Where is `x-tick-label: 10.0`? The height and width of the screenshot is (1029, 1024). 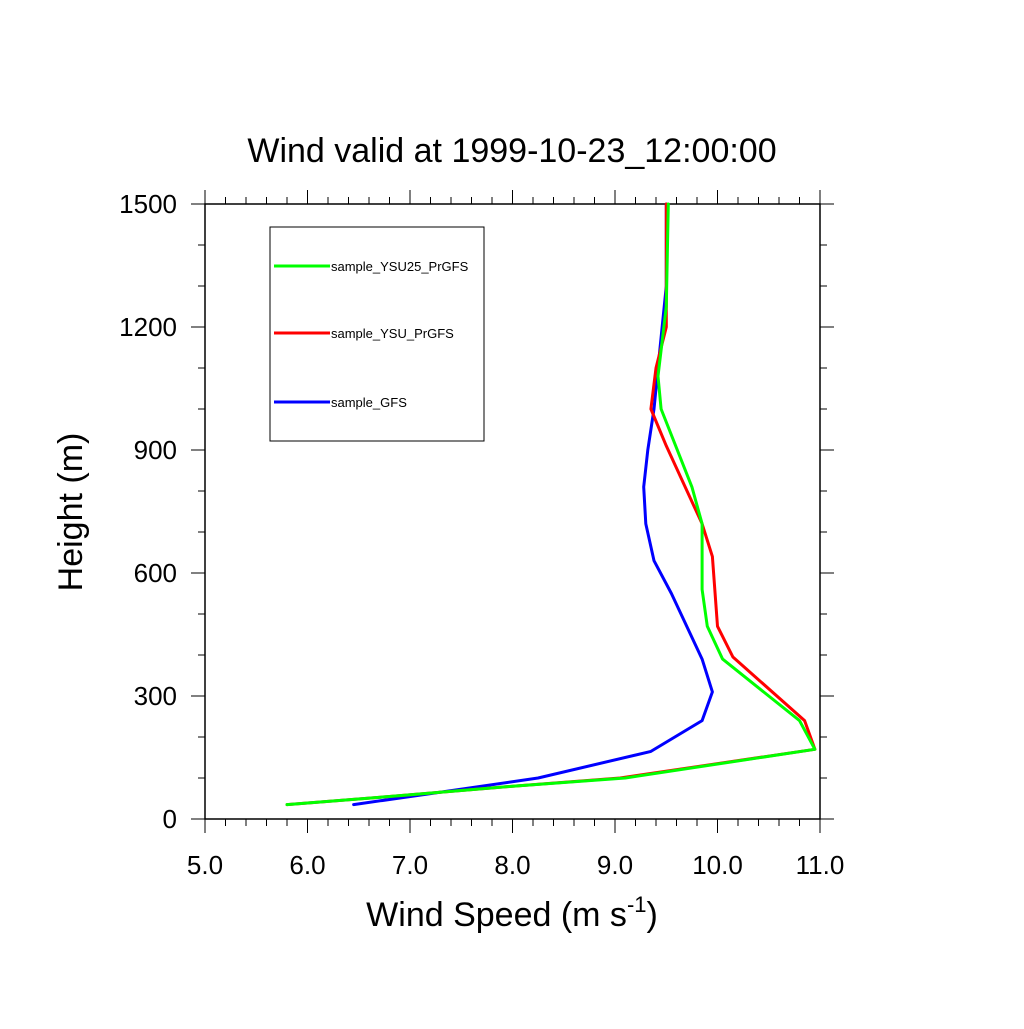 x-tick-label: 10.0 is located at coordinates (717, 865).